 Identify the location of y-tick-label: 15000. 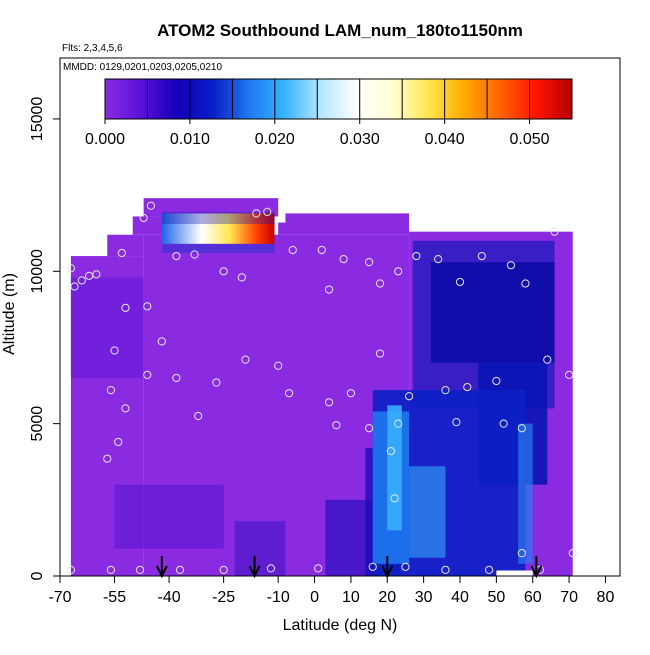
(37, 119).